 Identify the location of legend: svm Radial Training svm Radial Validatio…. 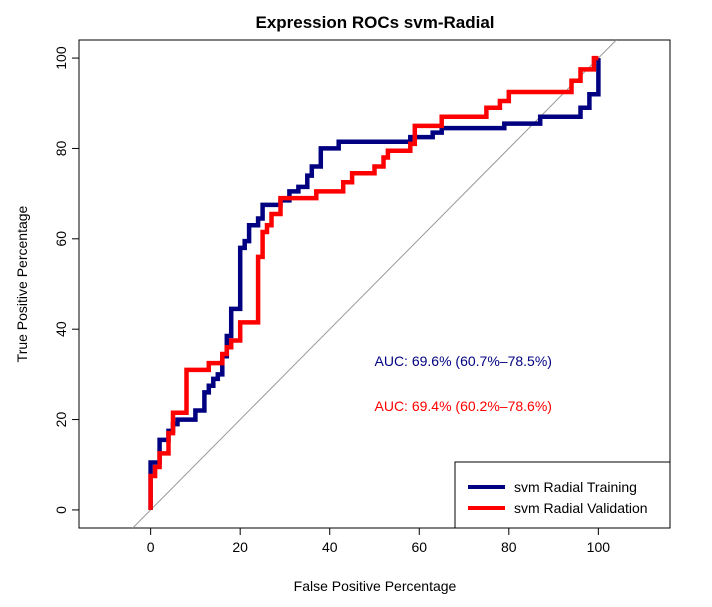
(562, 495).